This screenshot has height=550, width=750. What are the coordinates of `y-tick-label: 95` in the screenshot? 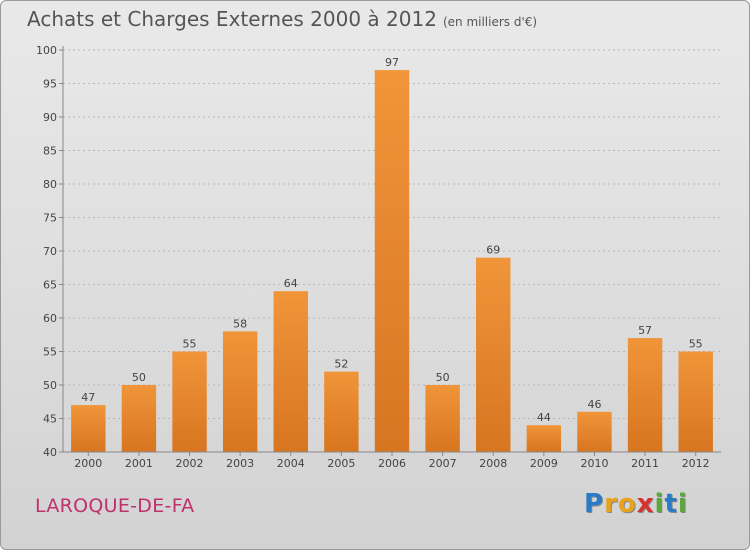 It's located at (50, 84).